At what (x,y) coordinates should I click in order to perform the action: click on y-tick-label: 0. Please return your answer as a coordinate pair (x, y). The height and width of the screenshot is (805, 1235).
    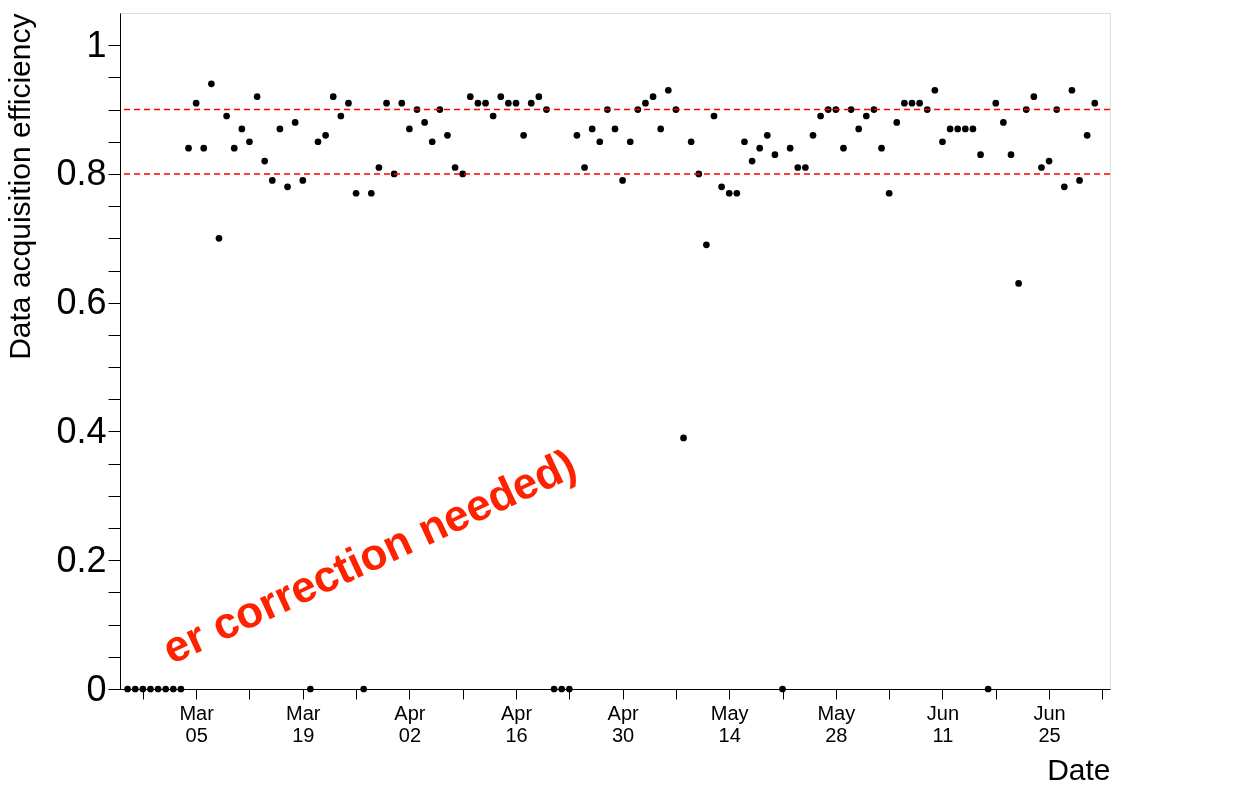
    Looking at the image, I should click on (96, 688).